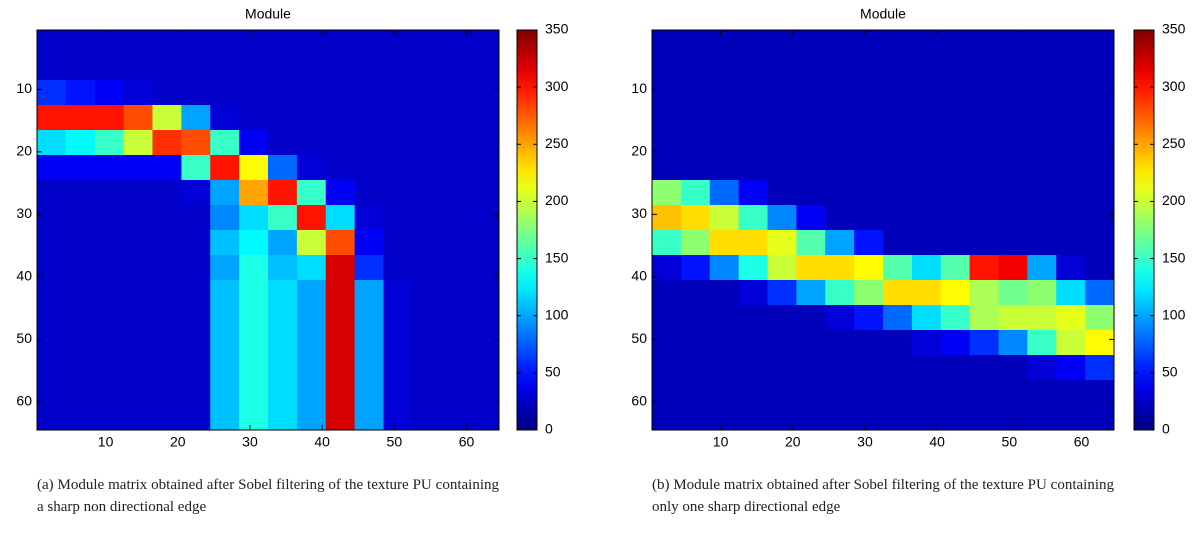 The image size is (1201, 535). What do you see at coordinates (639, 88) in the screenshot?
I see `y-tick-label: 10` at bounding box center [639, 88].